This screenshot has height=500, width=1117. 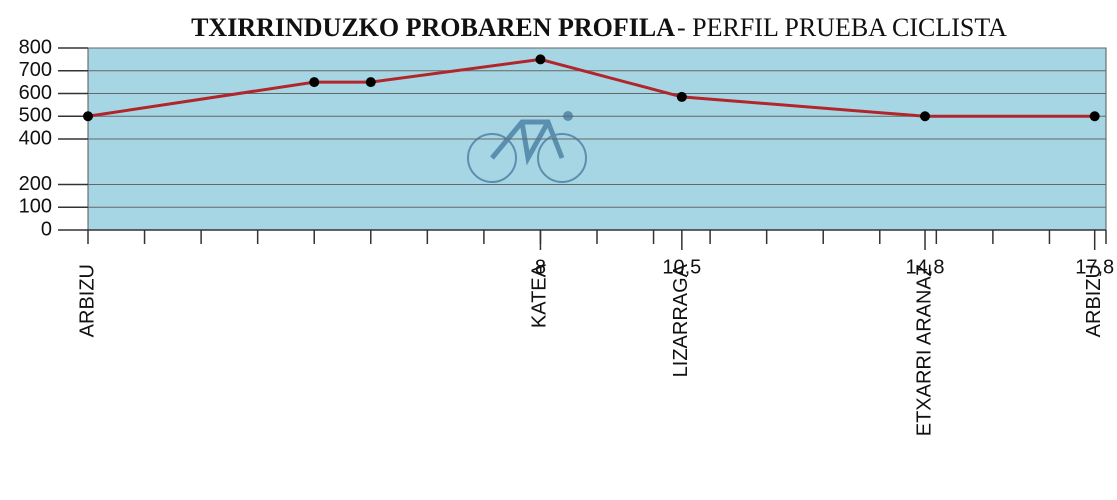 What do you see at coordinates (925, 267) in the screenshot?
I see `x-tick-label: 14,8` at bounding box center [925, 267].